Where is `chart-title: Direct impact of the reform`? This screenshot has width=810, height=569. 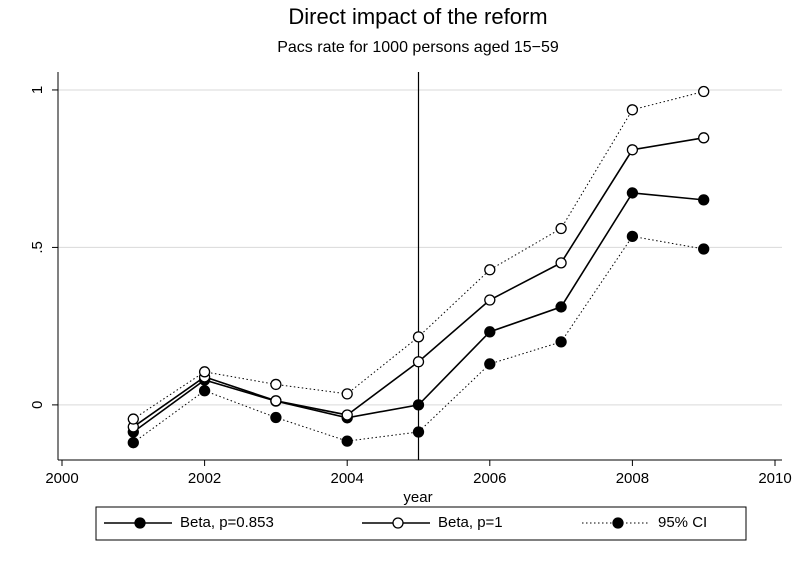 chart-title: Direct impact of the reform is located at coordinates (417, 16).